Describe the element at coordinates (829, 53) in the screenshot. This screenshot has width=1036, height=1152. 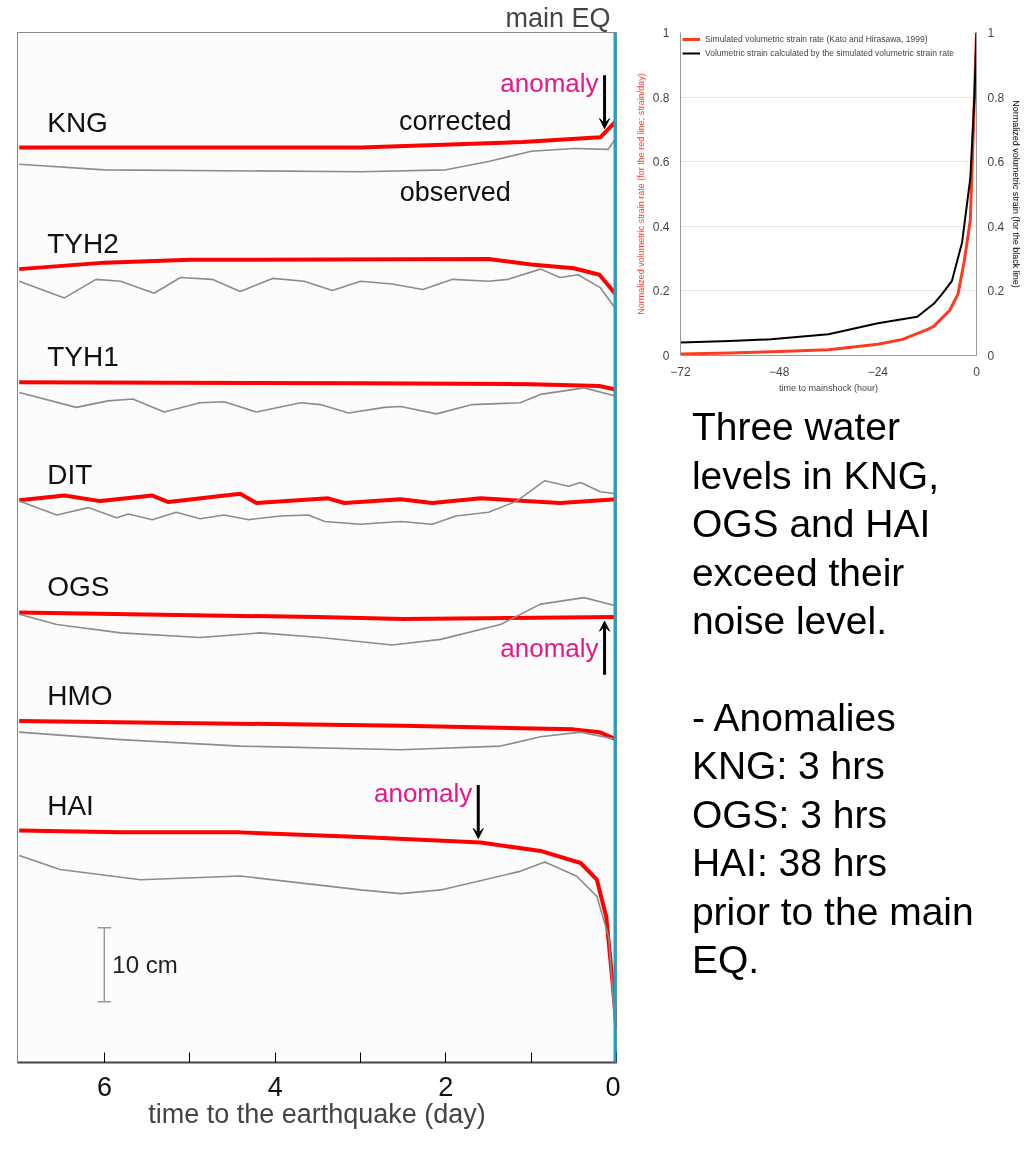
I see `legend-label: Volumetric strain calculated by the simulated volumetric strain rate` at that location.